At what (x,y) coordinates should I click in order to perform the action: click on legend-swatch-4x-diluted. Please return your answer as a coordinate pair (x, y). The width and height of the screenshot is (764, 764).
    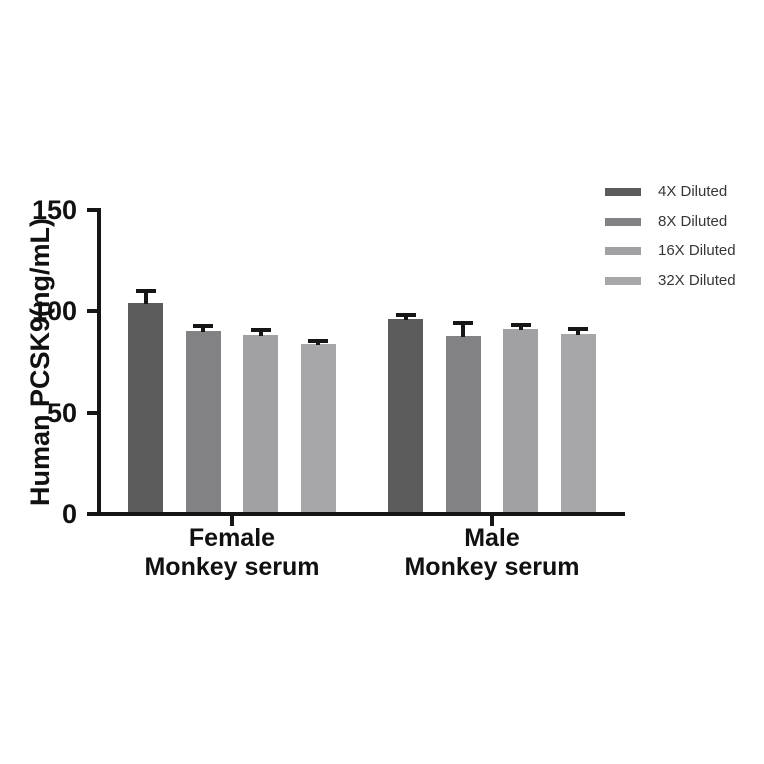
    Looking at the image, I should click on (623, 192).